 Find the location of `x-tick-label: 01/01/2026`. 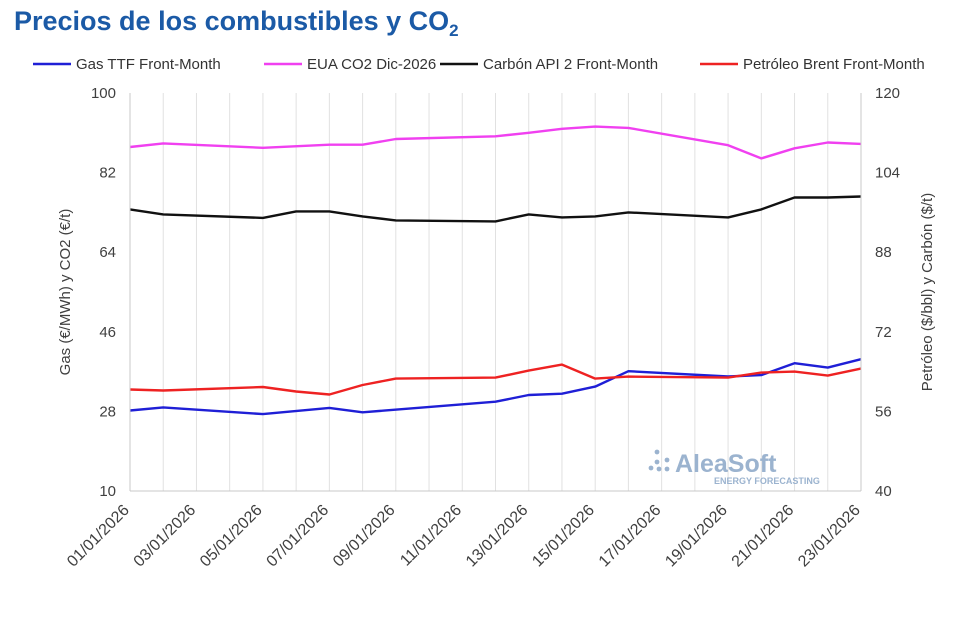

x-tick-label: 01/01/2026 is located at coordinates (98, 536).